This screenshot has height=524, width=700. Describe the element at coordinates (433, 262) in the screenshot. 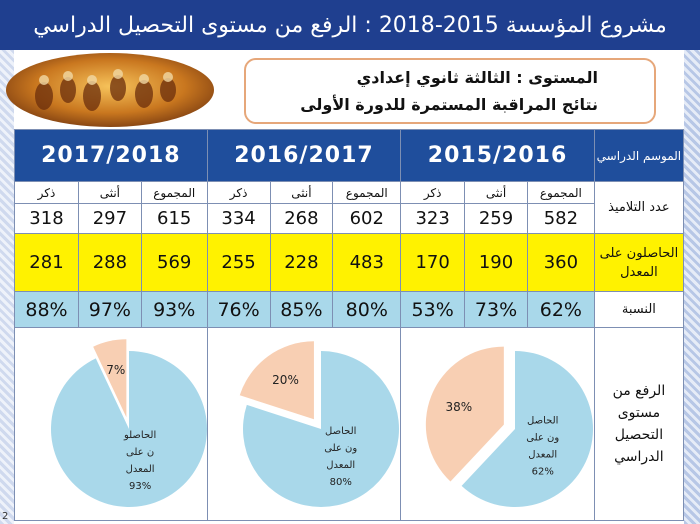

I see `table-cell: 170` at that location.